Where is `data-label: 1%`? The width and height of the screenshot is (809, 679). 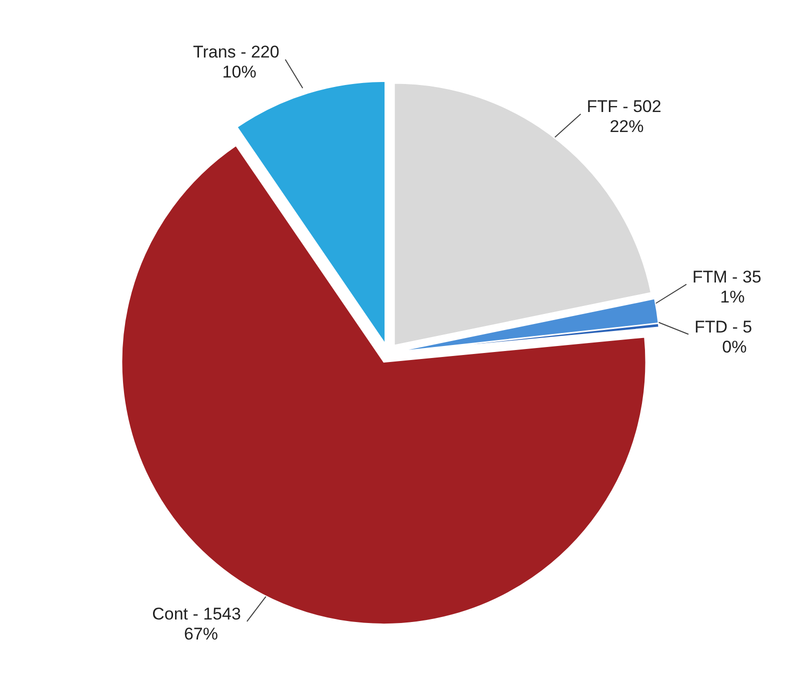
data-label: 1% is located at coordinates (732, 296).